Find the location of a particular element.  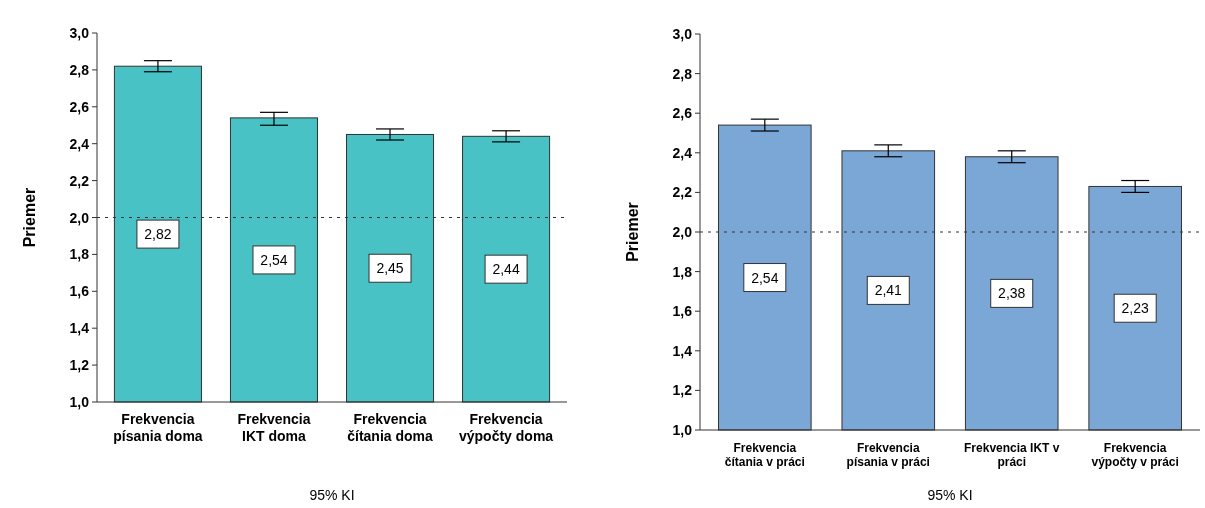

data-label: 2,44 is located at coordinates (506, 269).